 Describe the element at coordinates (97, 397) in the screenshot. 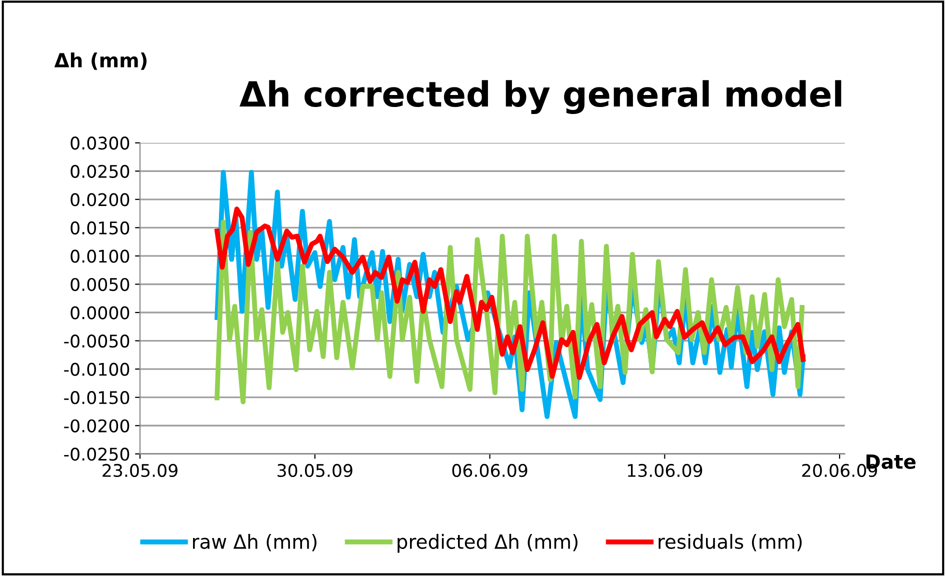

I see `y-tick-label: -0.0150` at that location.